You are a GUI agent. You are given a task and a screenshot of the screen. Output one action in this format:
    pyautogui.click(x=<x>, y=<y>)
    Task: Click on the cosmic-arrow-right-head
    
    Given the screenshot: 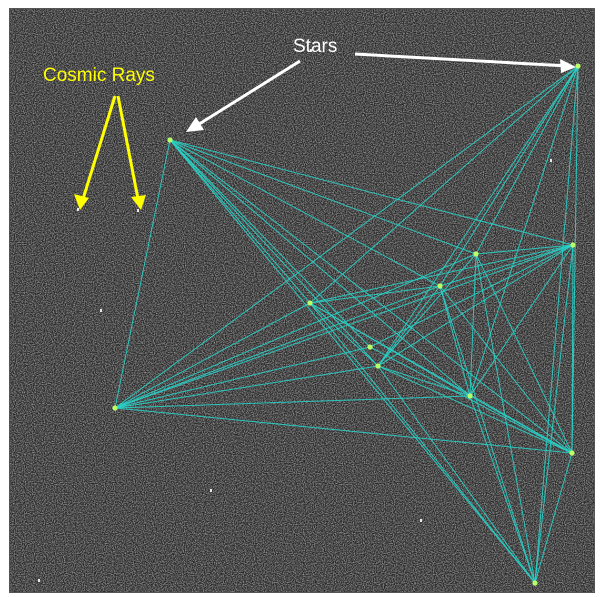 What is the action you would take?
    pyautogui.click(x=138, y=202)
    